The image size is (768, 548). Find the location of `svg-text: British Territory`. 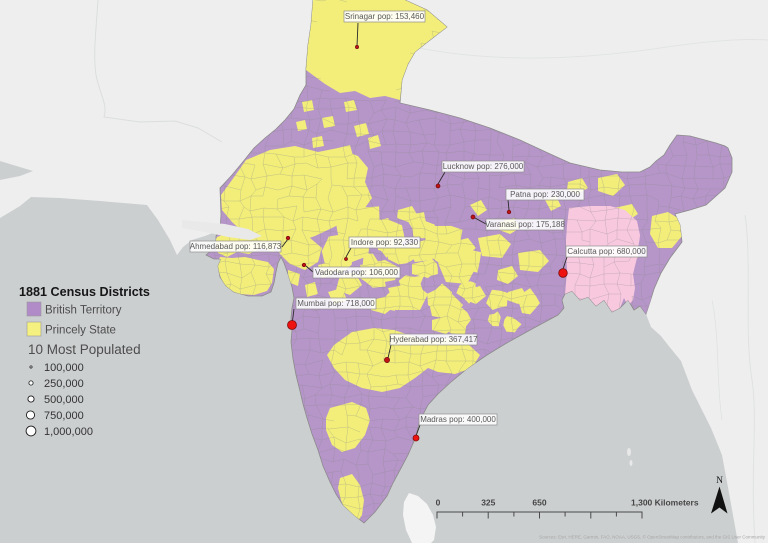

svg-text: British Territory is located at coordinates (83, 311).